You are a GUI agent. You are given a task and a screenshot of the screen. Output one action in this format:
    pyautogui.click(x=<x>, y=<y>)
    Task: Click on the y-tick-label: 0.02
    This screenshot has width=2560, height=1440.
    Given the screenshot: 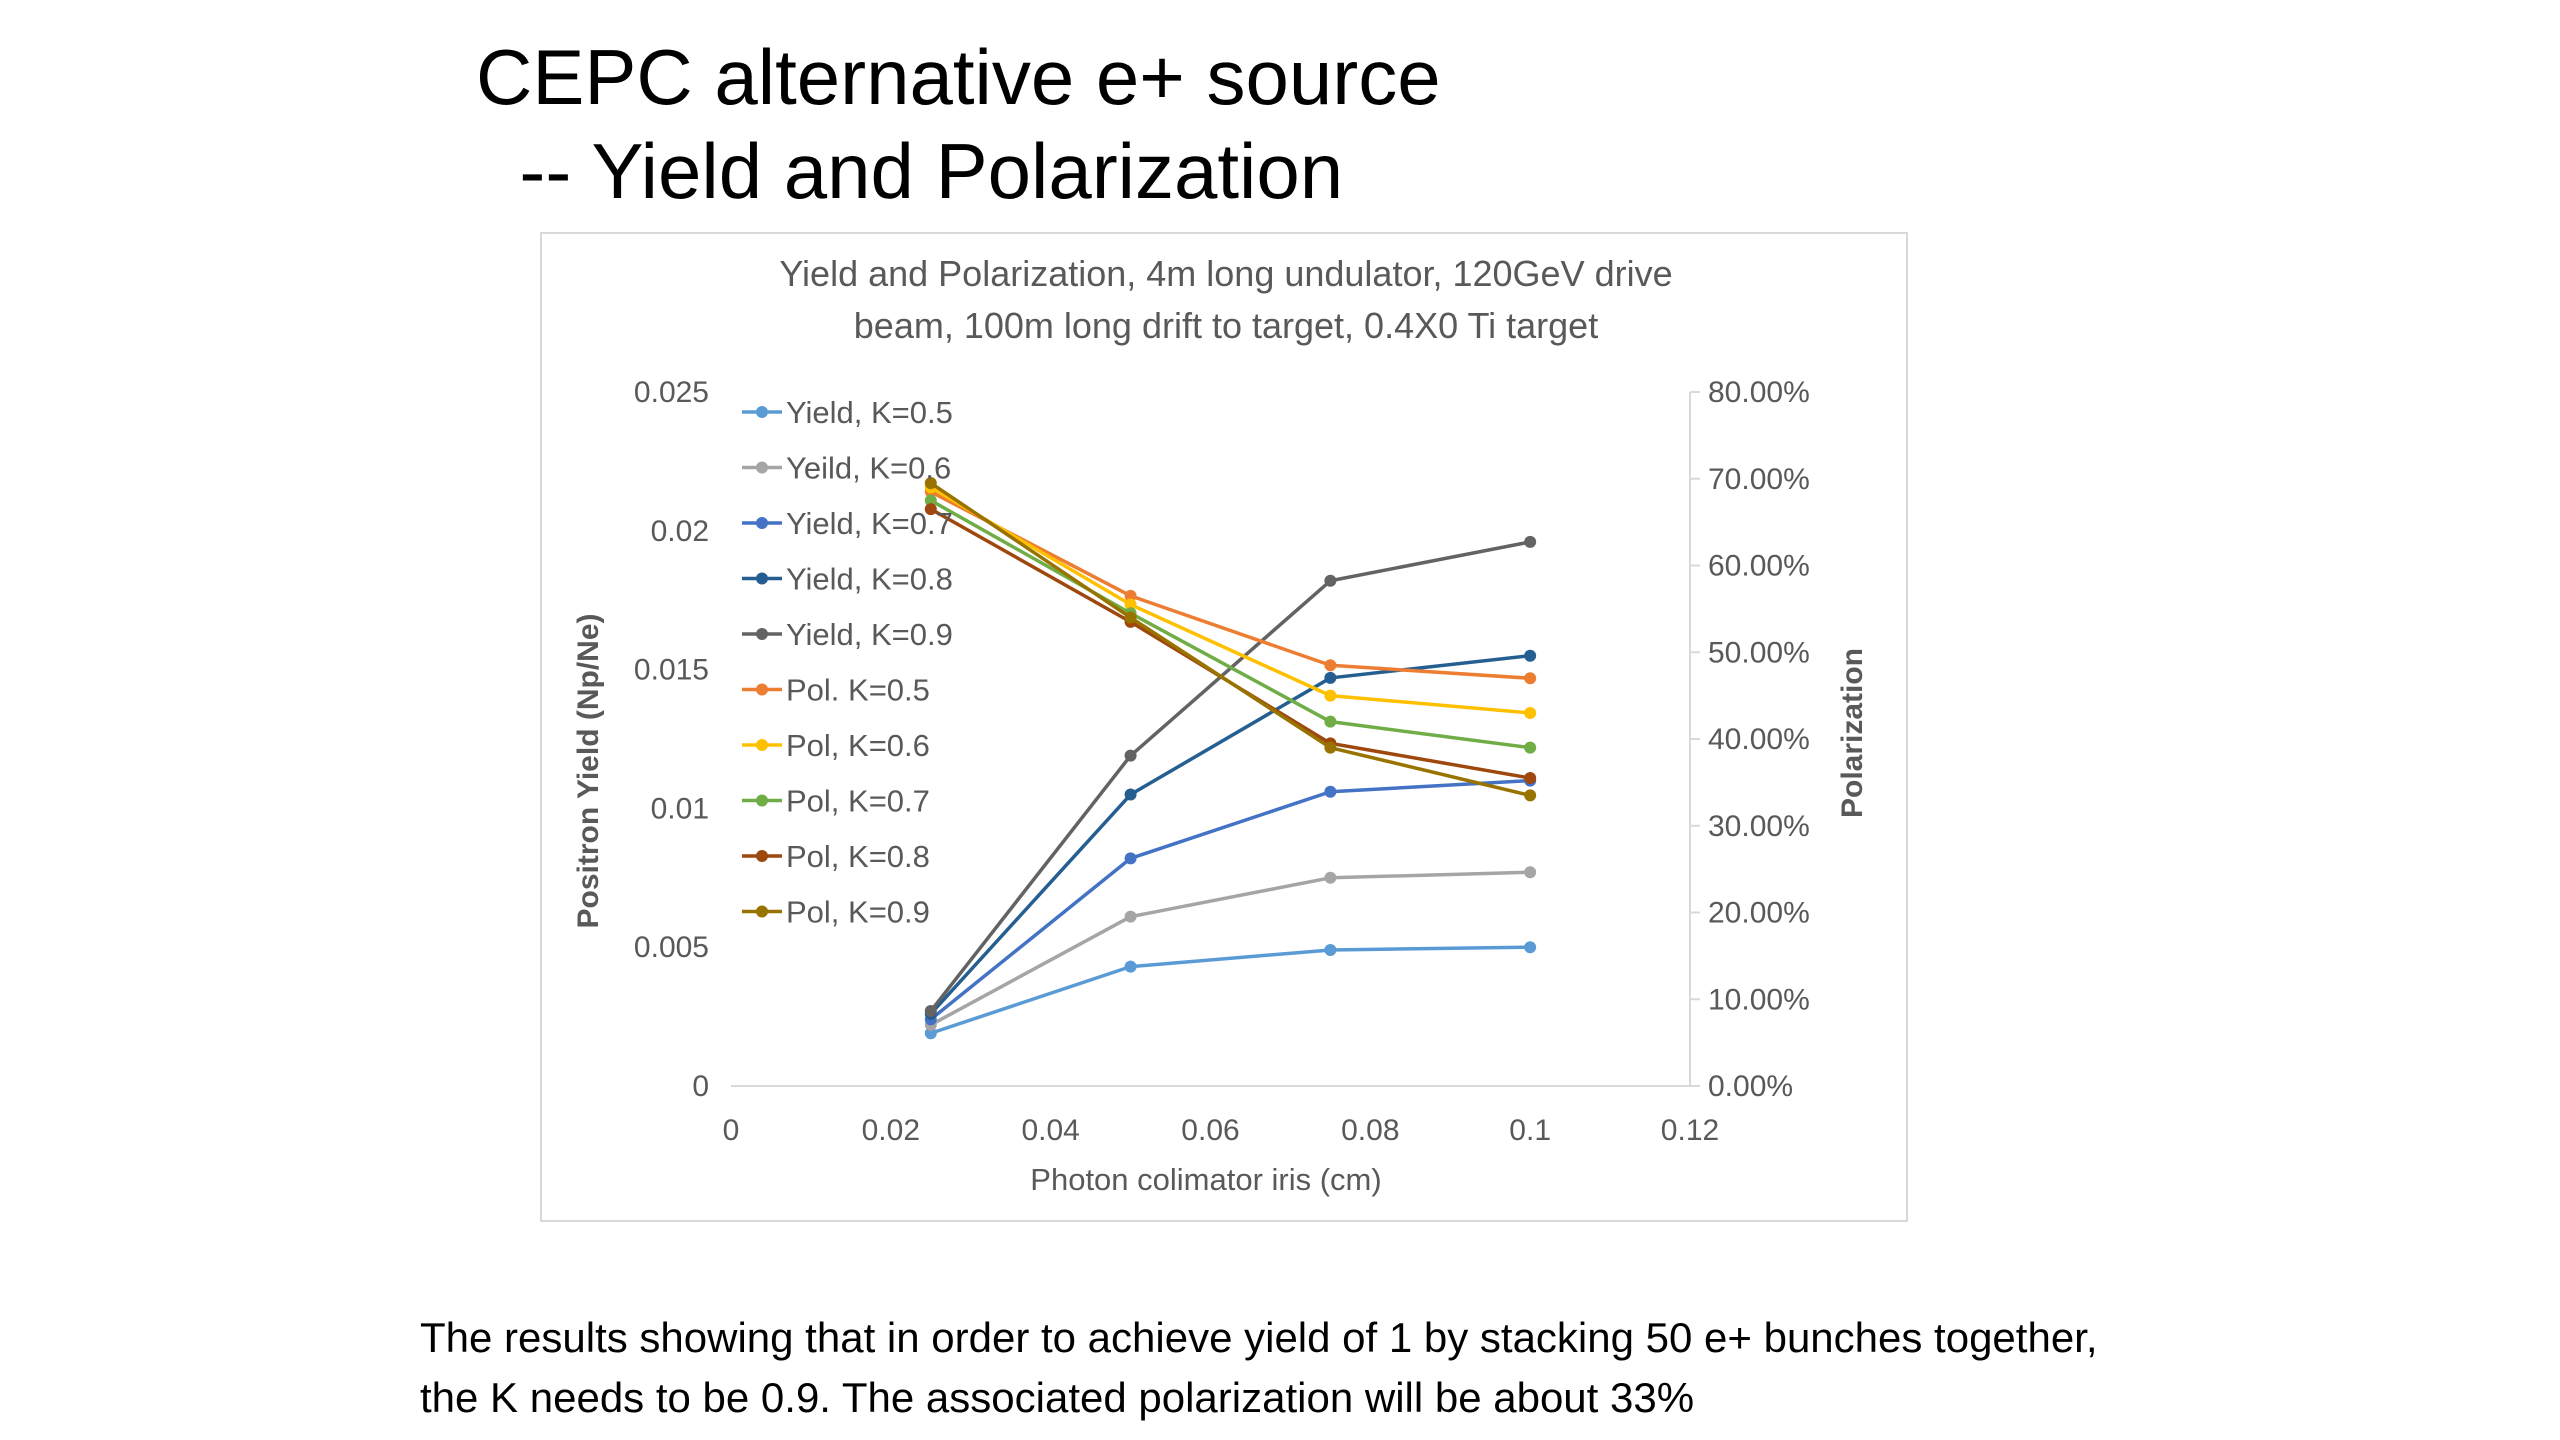 What is the action you would take?
    pyautogui.click(x=680, y=531)
    